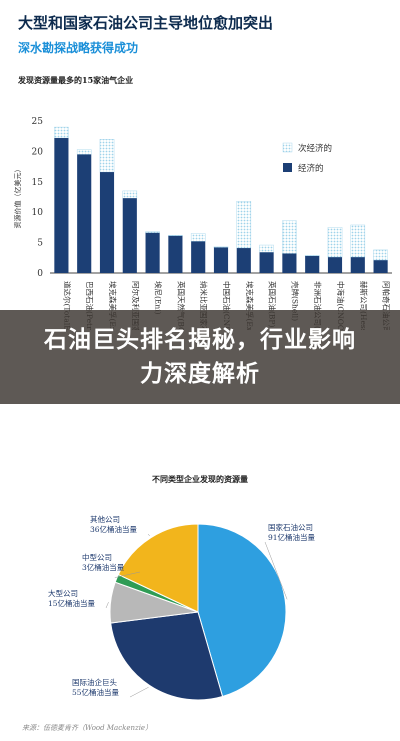 This screenshot has width=400, height=741. What do you see at coordinates (318, 305) in the screenshot?
I see `x-tick-label: 非洲石油公司(Africa Oil Corp)` at bounding box center [318, 305].